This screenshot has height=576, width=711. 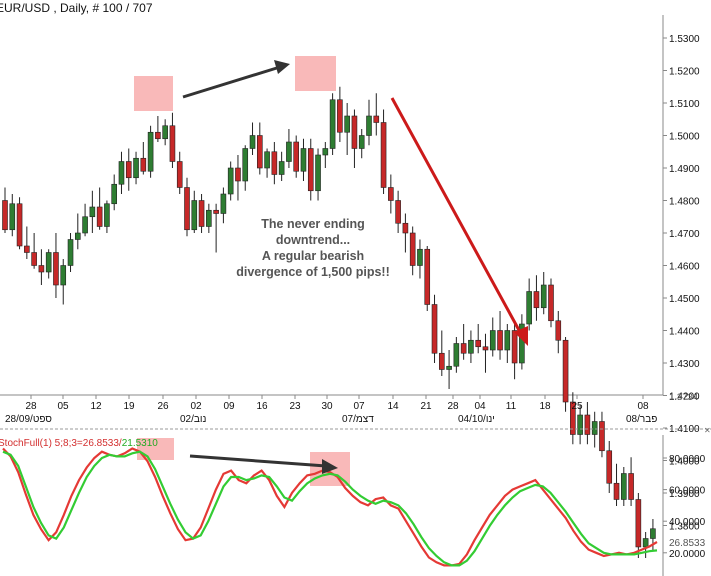 What do you see at coordinates (687, 459) in the screenshot?
I see `stoch-tick-label: 80.0000` at bounding box center [687, 459].